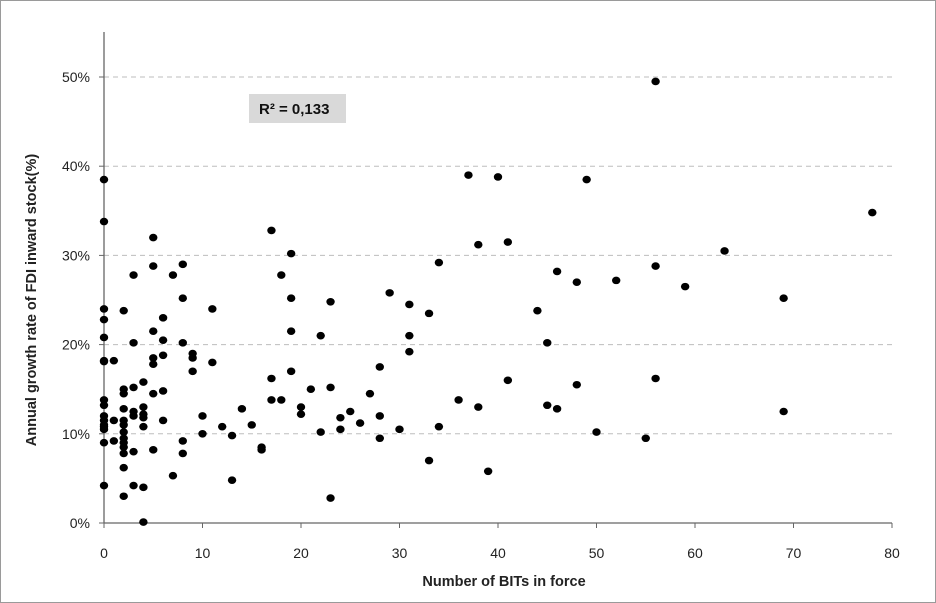 The height and width of the screenshot is (603, 936). I want to click on y-tick-label: 40%, so click(76, 166).